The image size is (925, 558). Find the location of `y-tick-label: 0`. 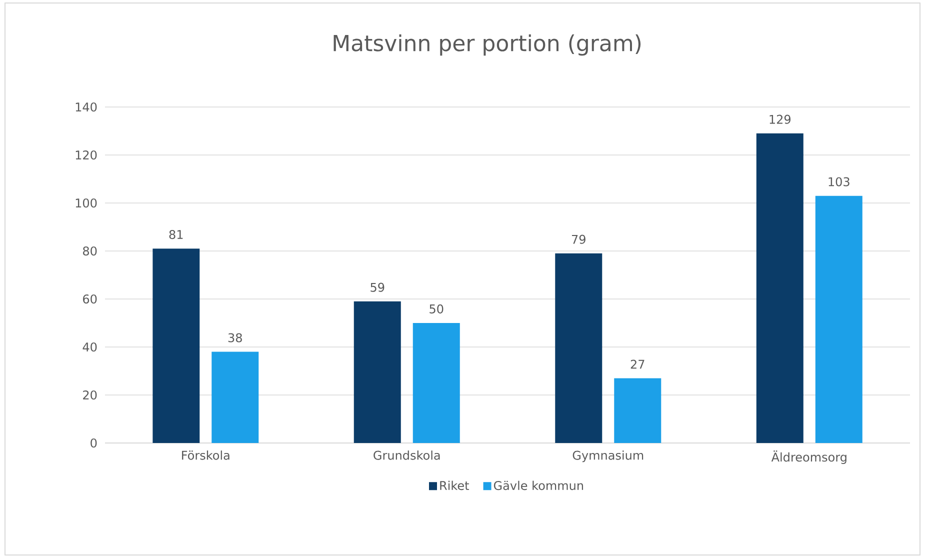

y-tick-label: 0 is located at coordinates (93, 443).